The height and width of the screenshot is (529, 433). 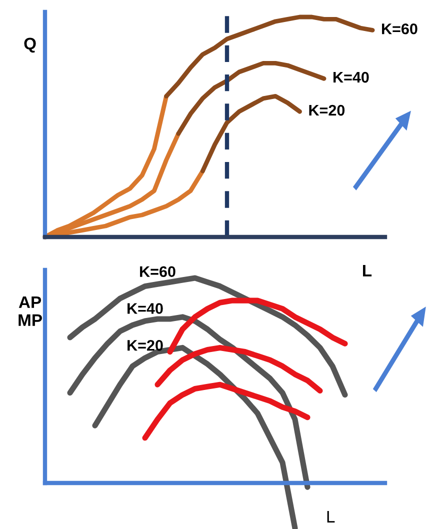 What do you see at coordinates (30, 311) in the screenshot?
I see `y-axis-title: AP MP` at bounding box center [30, 311].